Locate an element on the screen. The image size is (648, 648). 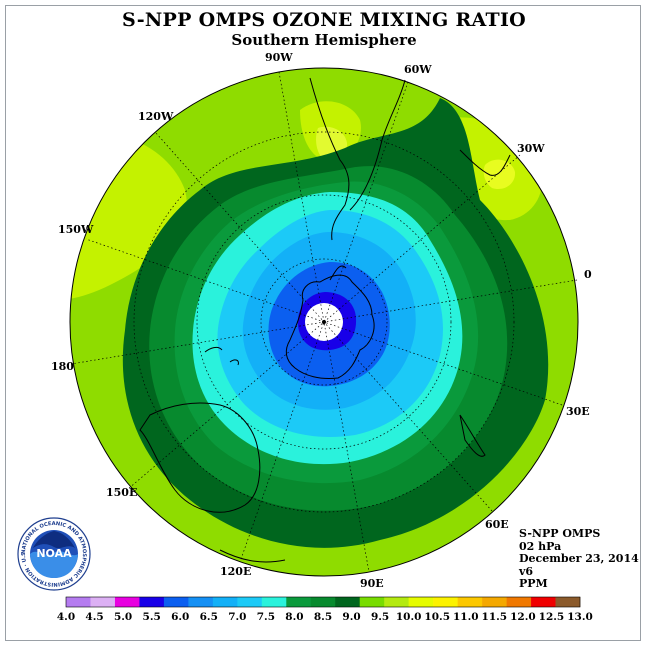
colorbar-tick-label: 9.5 is located at coordinates (380, 617).